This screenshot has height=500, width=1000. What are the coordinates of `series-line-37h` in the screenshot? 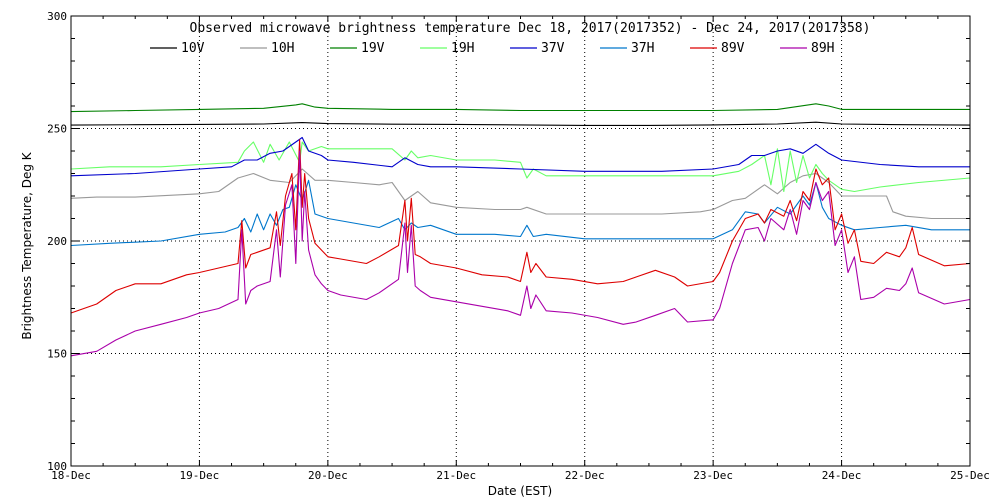 It's located at (520, 213).